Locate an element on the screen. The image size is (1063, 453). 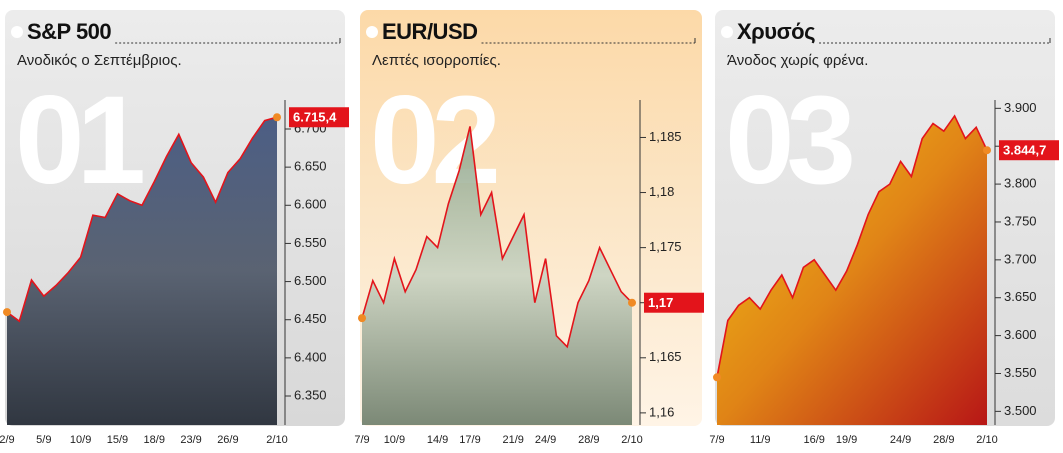
x-tick-label: 11/9 is located at coordinates (760, 440).